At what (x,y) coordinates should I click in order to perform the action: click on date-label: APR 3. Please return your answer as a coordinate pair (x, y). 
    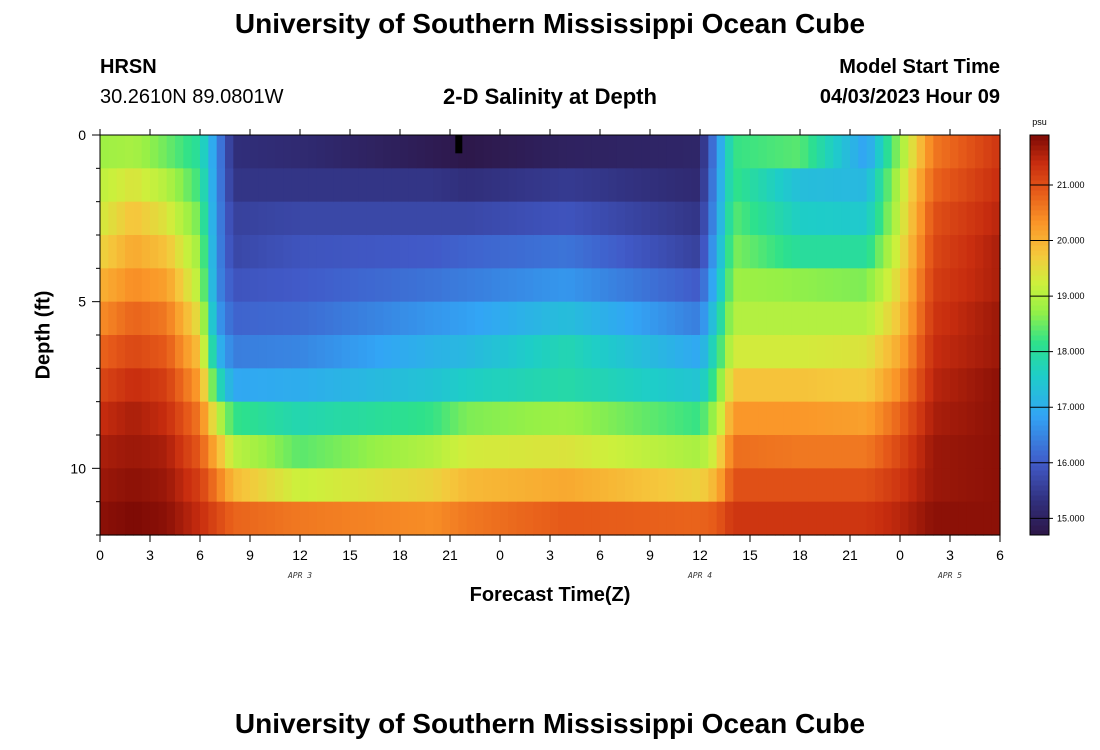
    Looking at the image, I should click on (299, 575).